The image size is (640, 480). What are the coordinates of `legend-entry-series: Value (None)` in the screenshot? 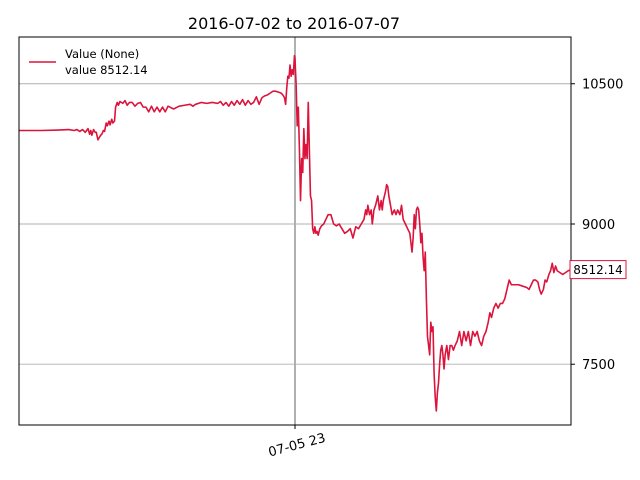 It's located at (102, 54).